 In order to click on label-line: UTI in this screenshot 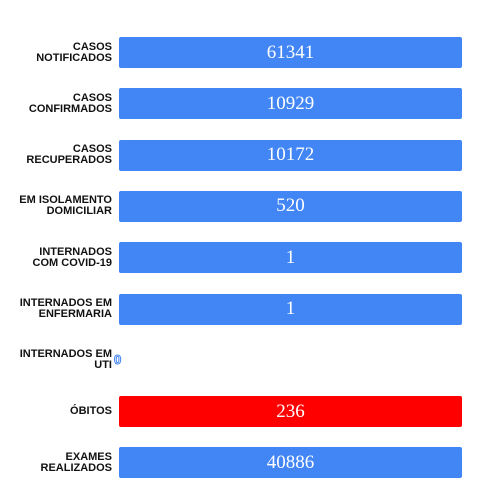, I will do `click(103, 365)`.